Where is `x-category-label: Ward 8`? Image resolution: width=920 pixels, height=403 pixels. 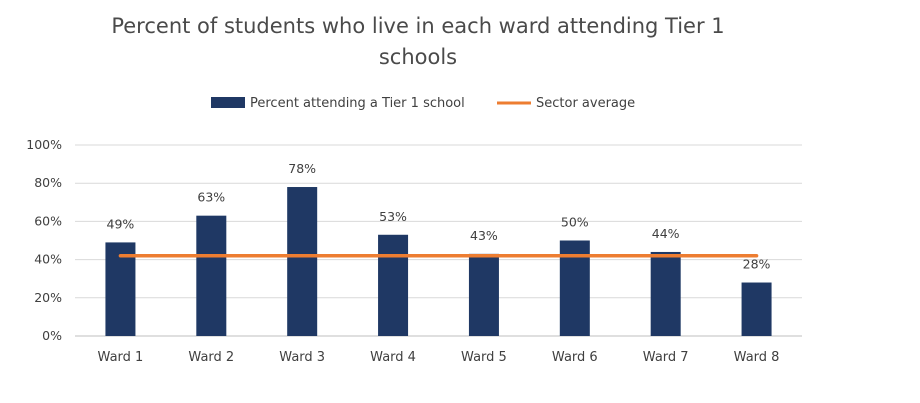 x-category-label: Ward 8 is located at coordinates (757, 357).